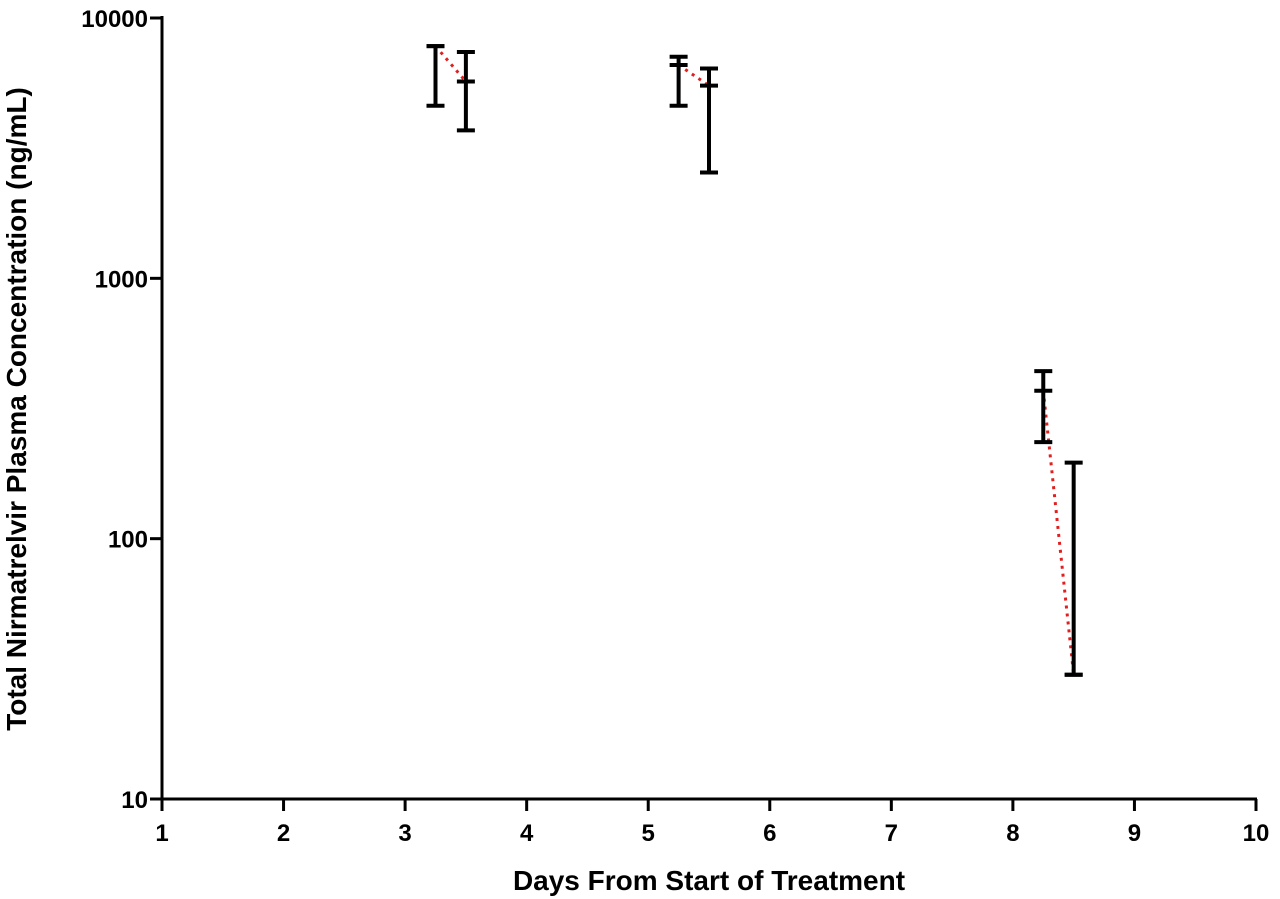  What do you see at coordinates (648, 833) in the screenshot?
I see `x-tick-label: 5` at bounding box center [648, 833].